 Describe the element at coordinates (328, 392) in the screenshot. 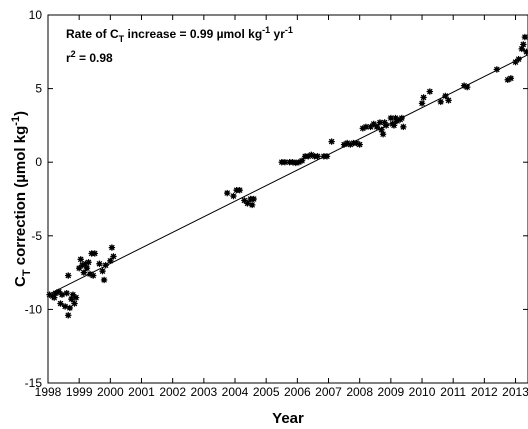

I see `x-tick-label: 2007` at that location.